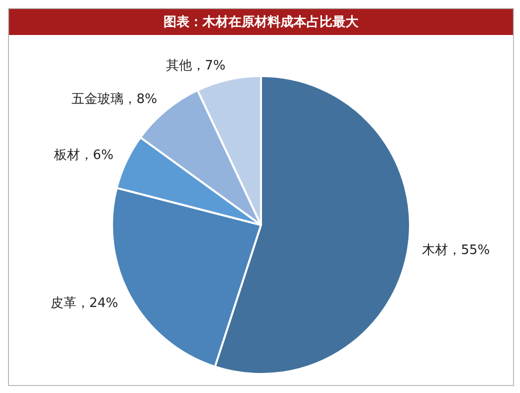 This screenshot has height=393, width=520. Describe the element at coordinates (84, 303) in the screenshot. I see `slice-label: 皮革，24%` at that location.